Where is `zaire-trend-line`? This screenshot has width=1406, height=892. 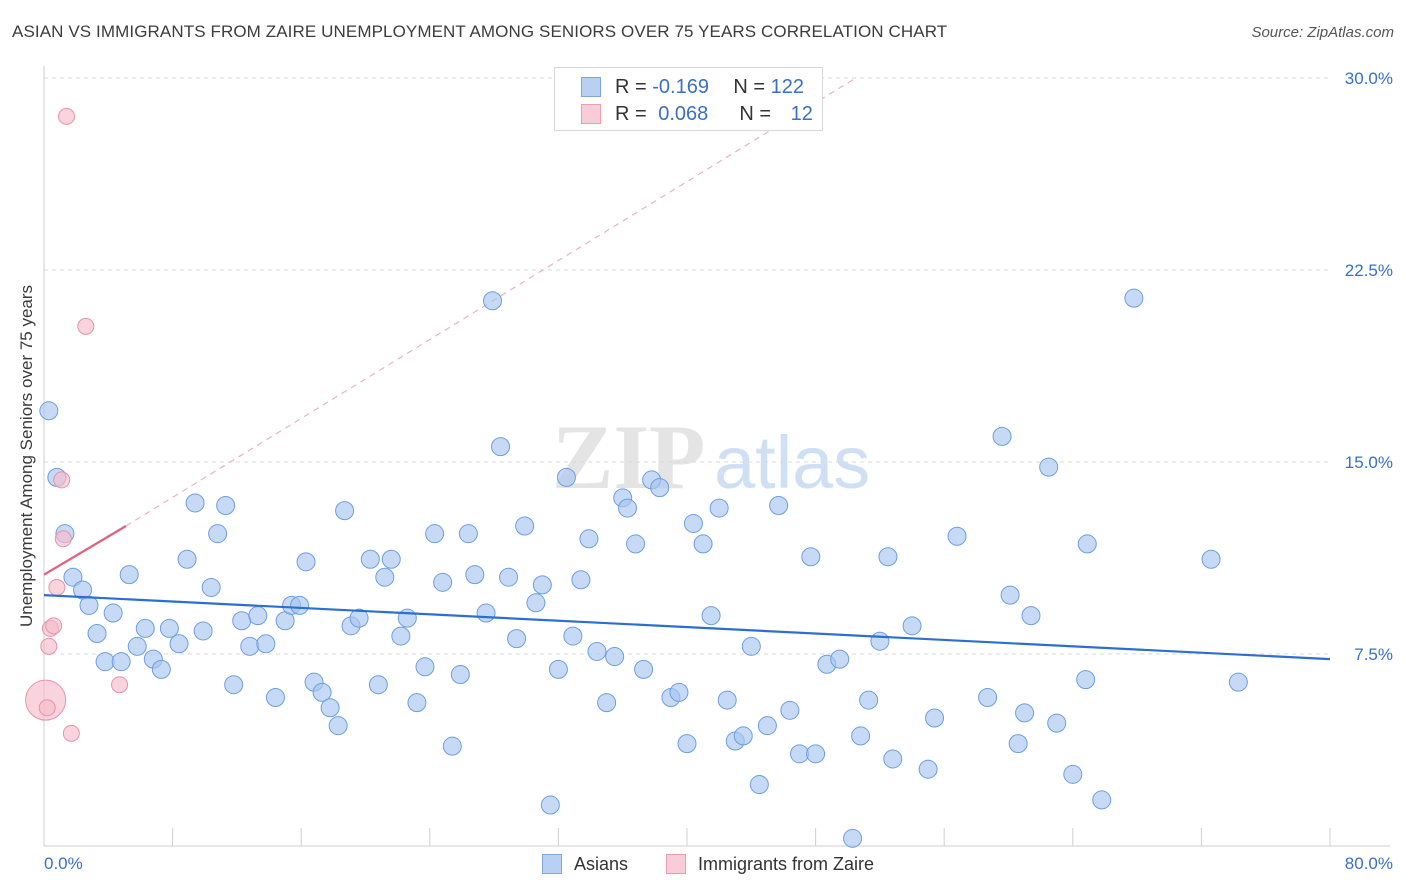 zaire-trend-line is located at coordinates (85, 550).